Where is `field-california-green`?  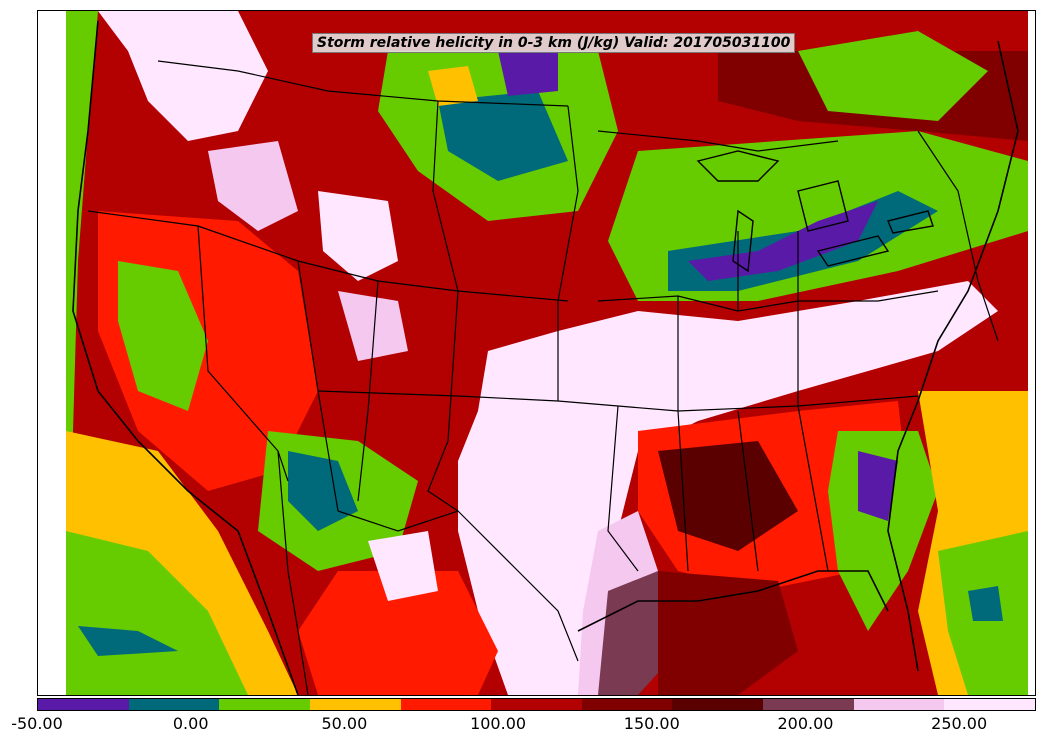 field-california-green is located at coordinates (163, 336).